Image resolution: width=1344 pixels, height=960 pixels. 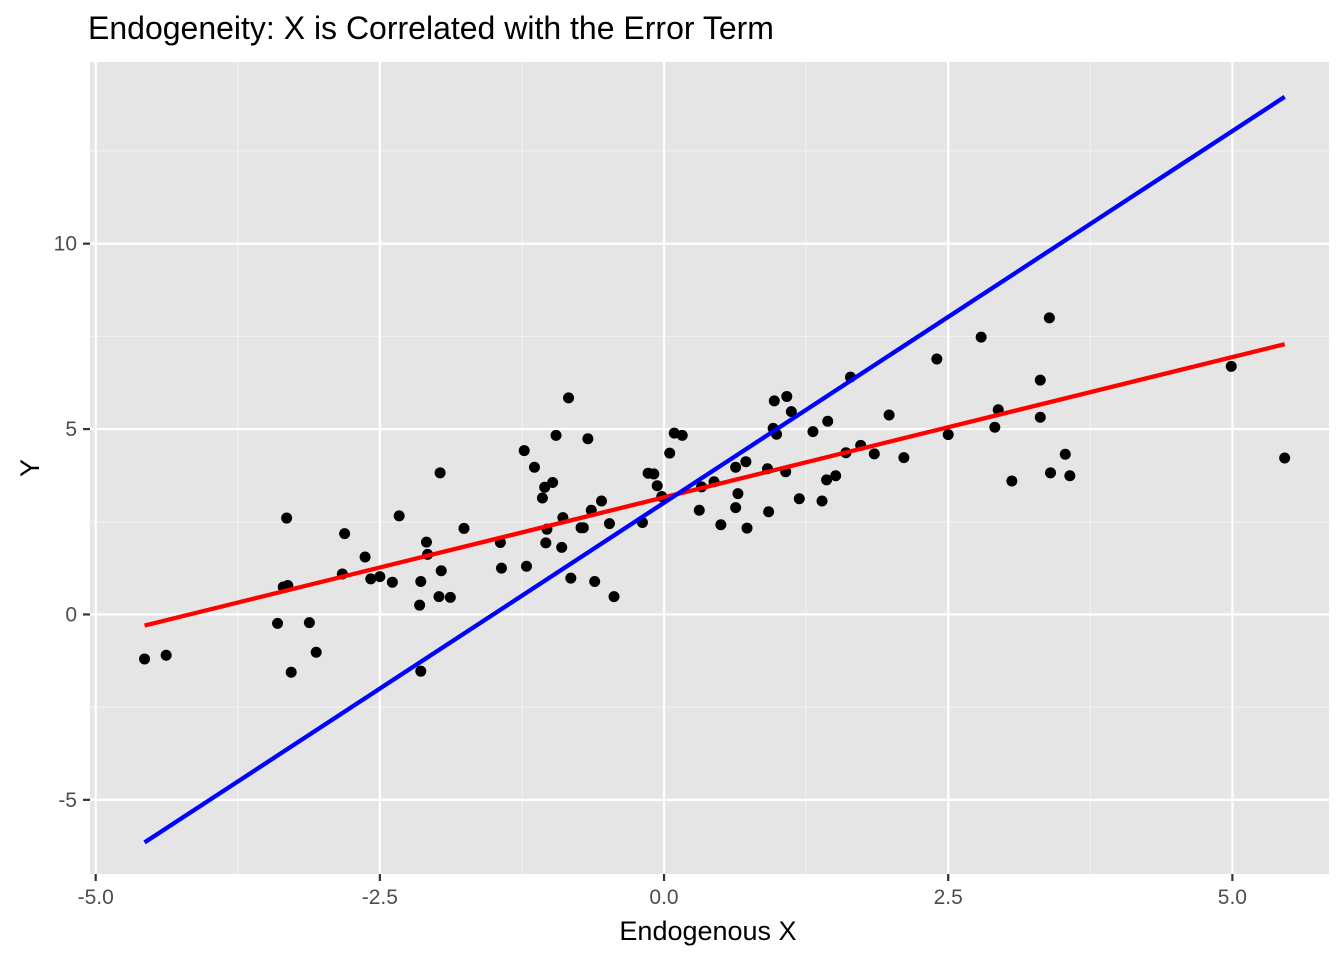 What do you see at coordinates (72, 522) in the screenshot?
I see `y-axis: -5 0 5 10` at bounding box center [72, 522].